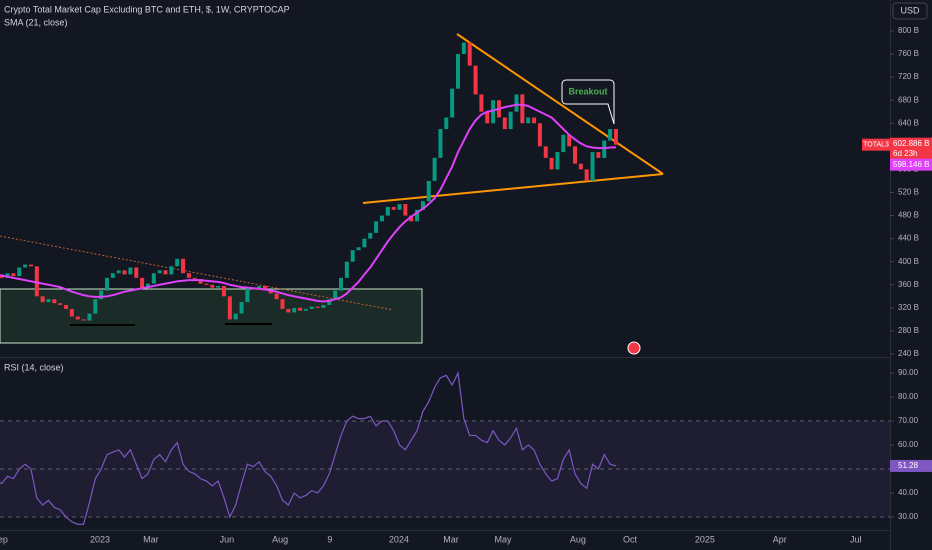 Image resolution: width=932 pixels, height=550 pixels. What do you see at coordinates (399, 539) in the screenshot?
I see `x-tick-label: 2024` at bounding box center [399, 539].